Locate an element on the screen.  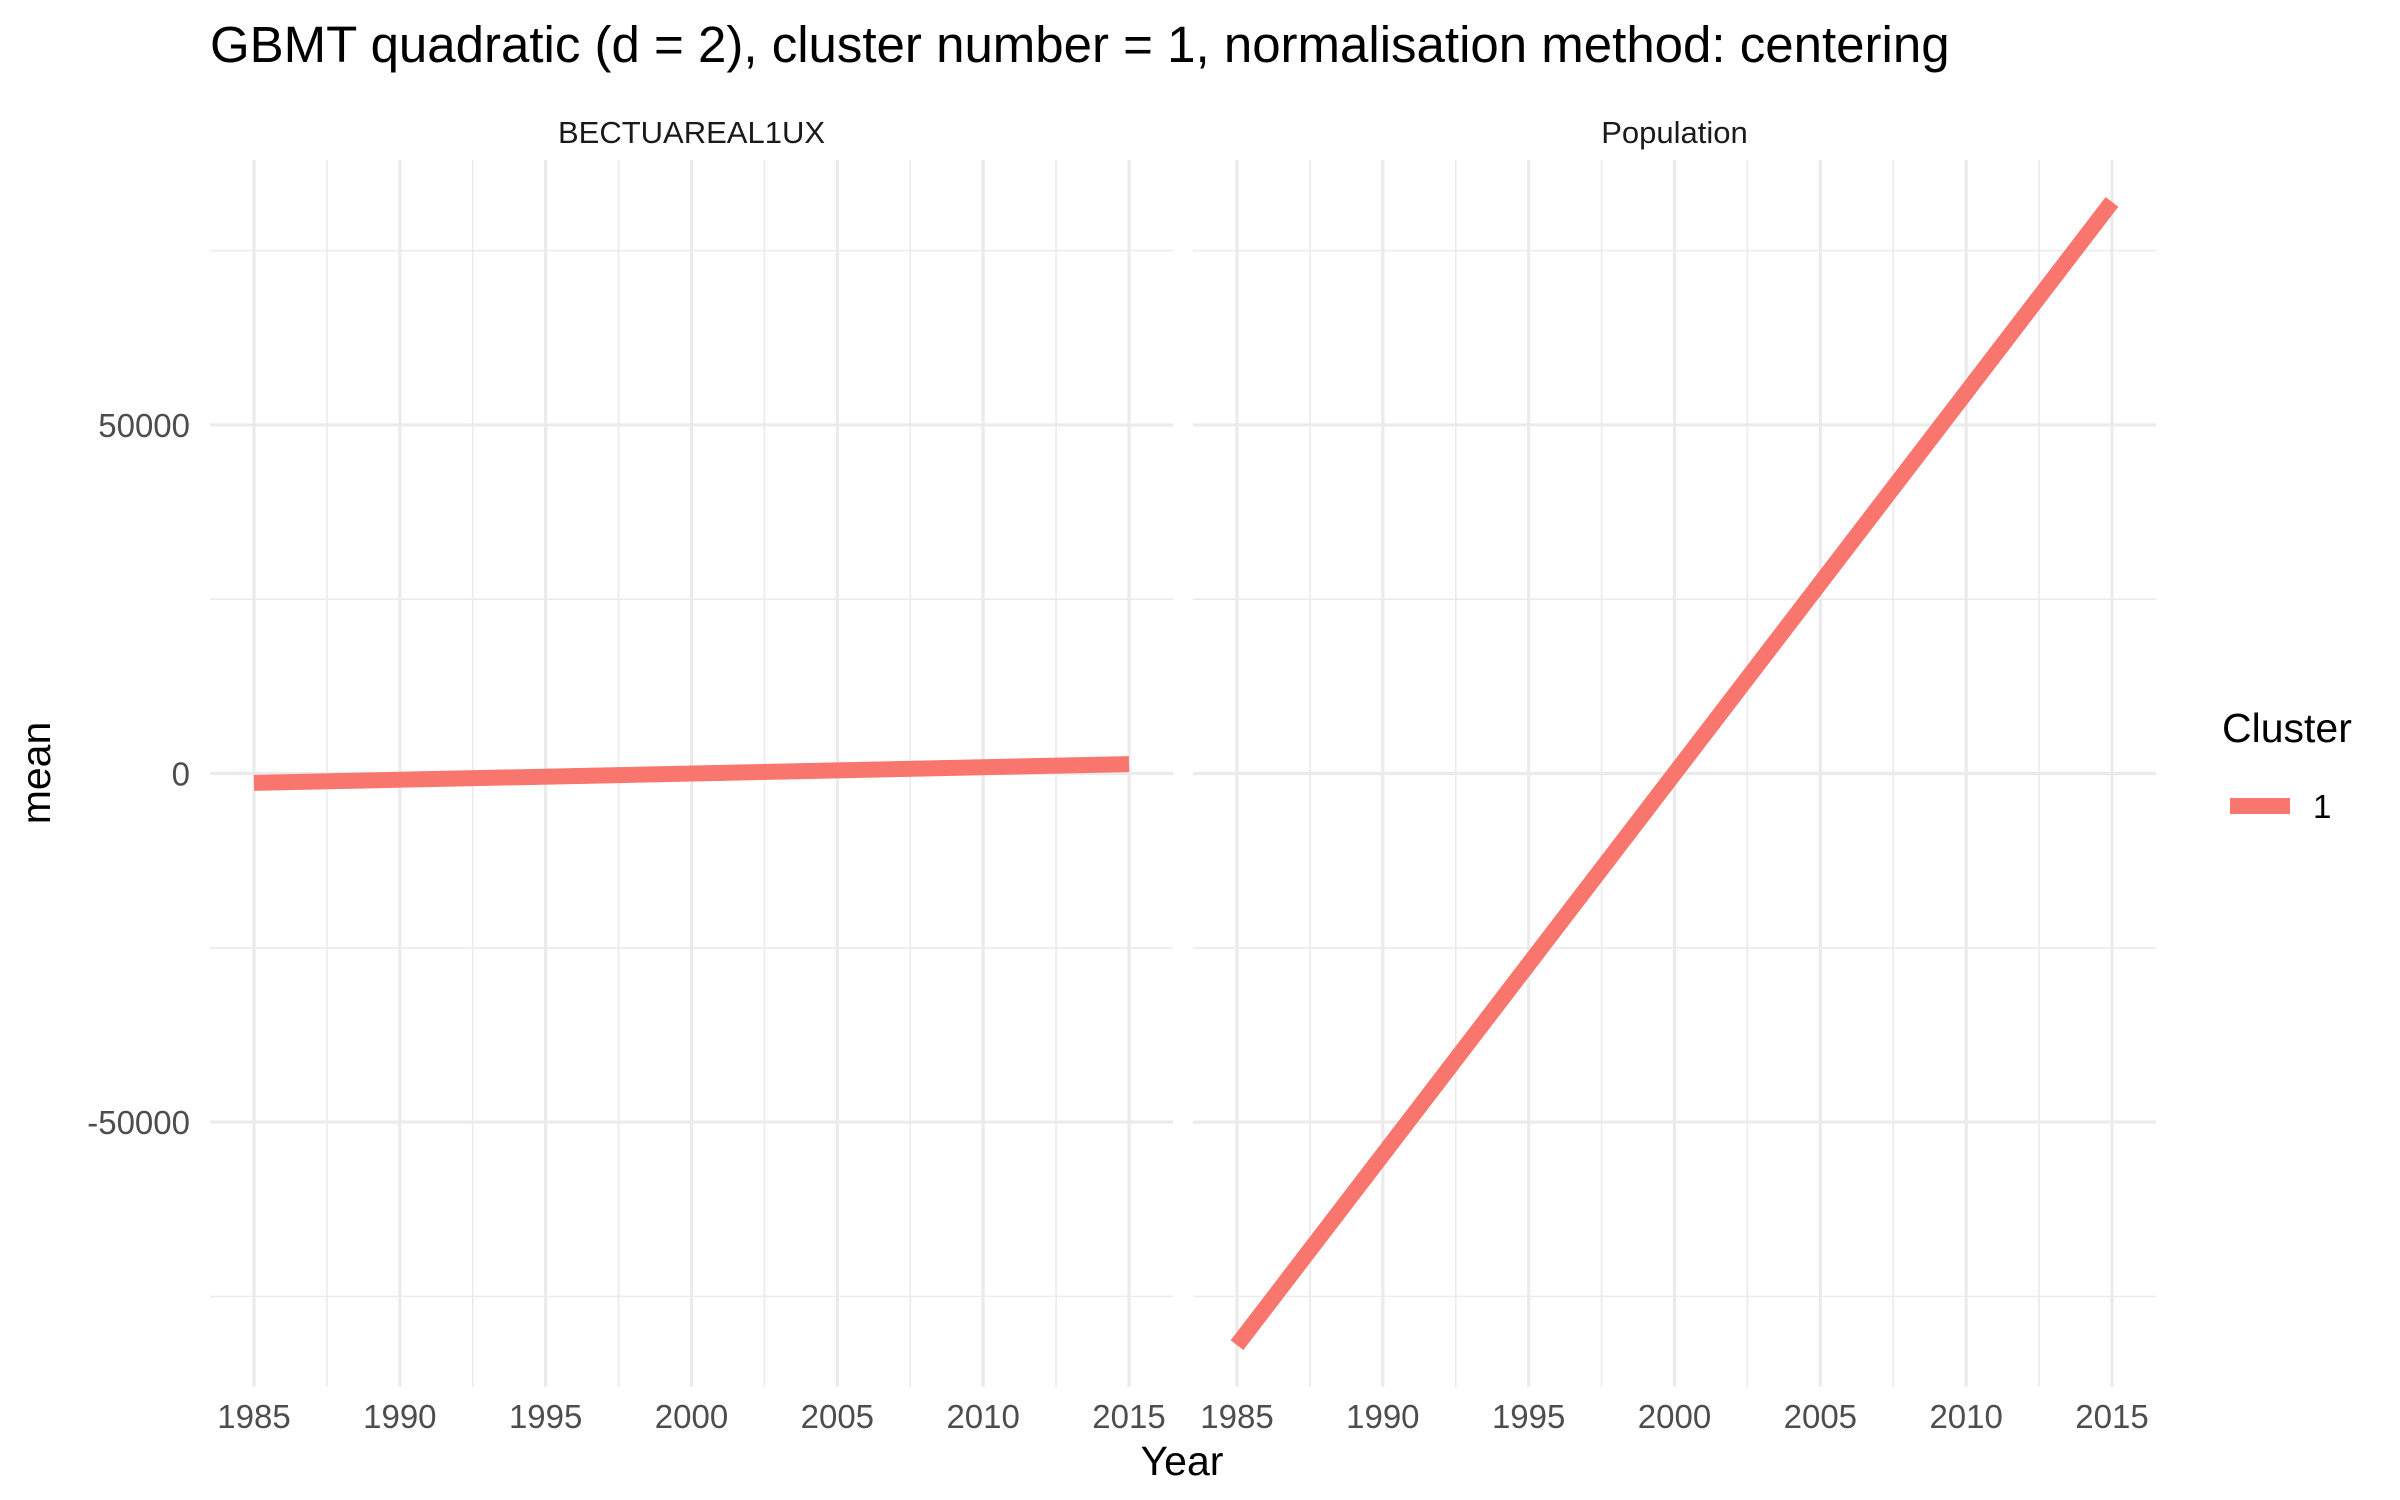
x-axis-label: Year is located at coordinates (1182, 1461).